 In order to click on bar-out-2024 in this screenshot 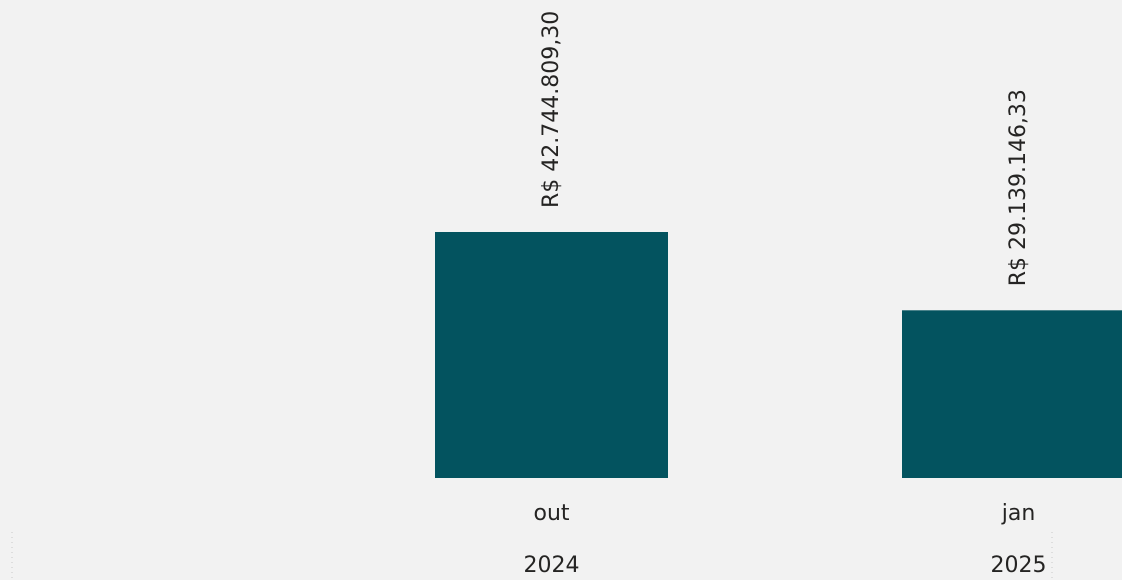, I will do `click(551, 355)`.